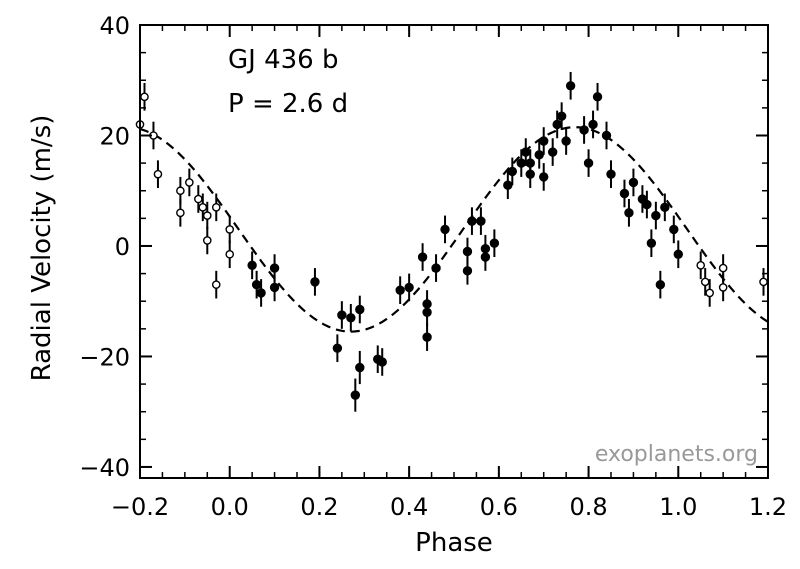 The height and width of the screenshot is (569, 800). What do you see at coordinates (678, 507) in the screenshot?
I see `x-tick-label: 1.0` at bounding box center [678, 507].